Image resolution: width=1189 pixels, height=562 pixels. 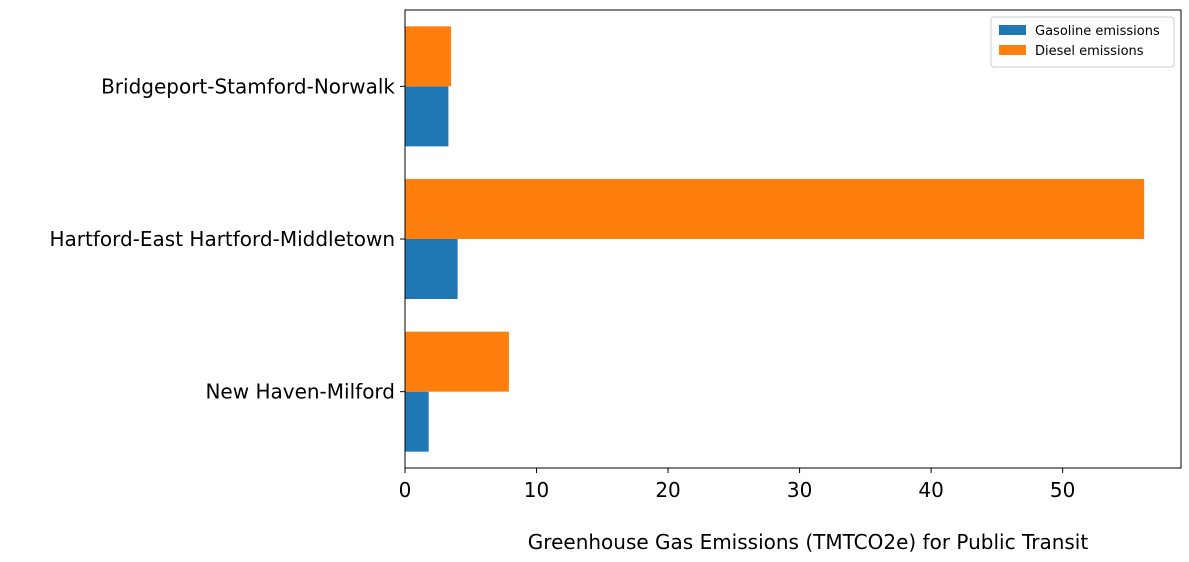 I want to click on x-tick-label: 30, so click(x=799, y=490).